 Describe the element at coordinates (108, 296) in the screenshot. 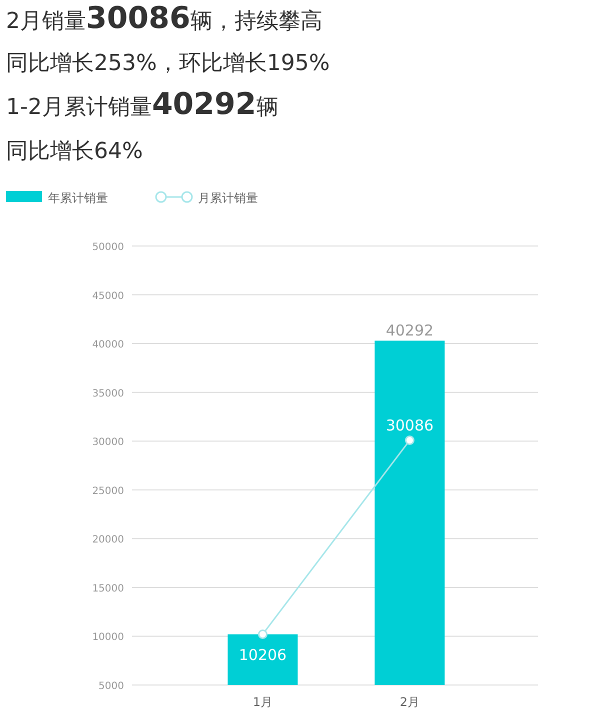

I see `y-tick-label: 45000` at that location.